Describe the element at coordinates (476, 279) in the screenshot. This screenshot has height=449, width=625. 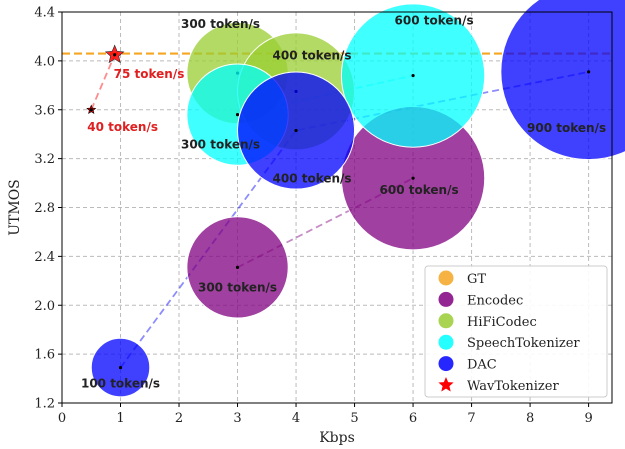
I see `legend-entry-label: GT` at that location.